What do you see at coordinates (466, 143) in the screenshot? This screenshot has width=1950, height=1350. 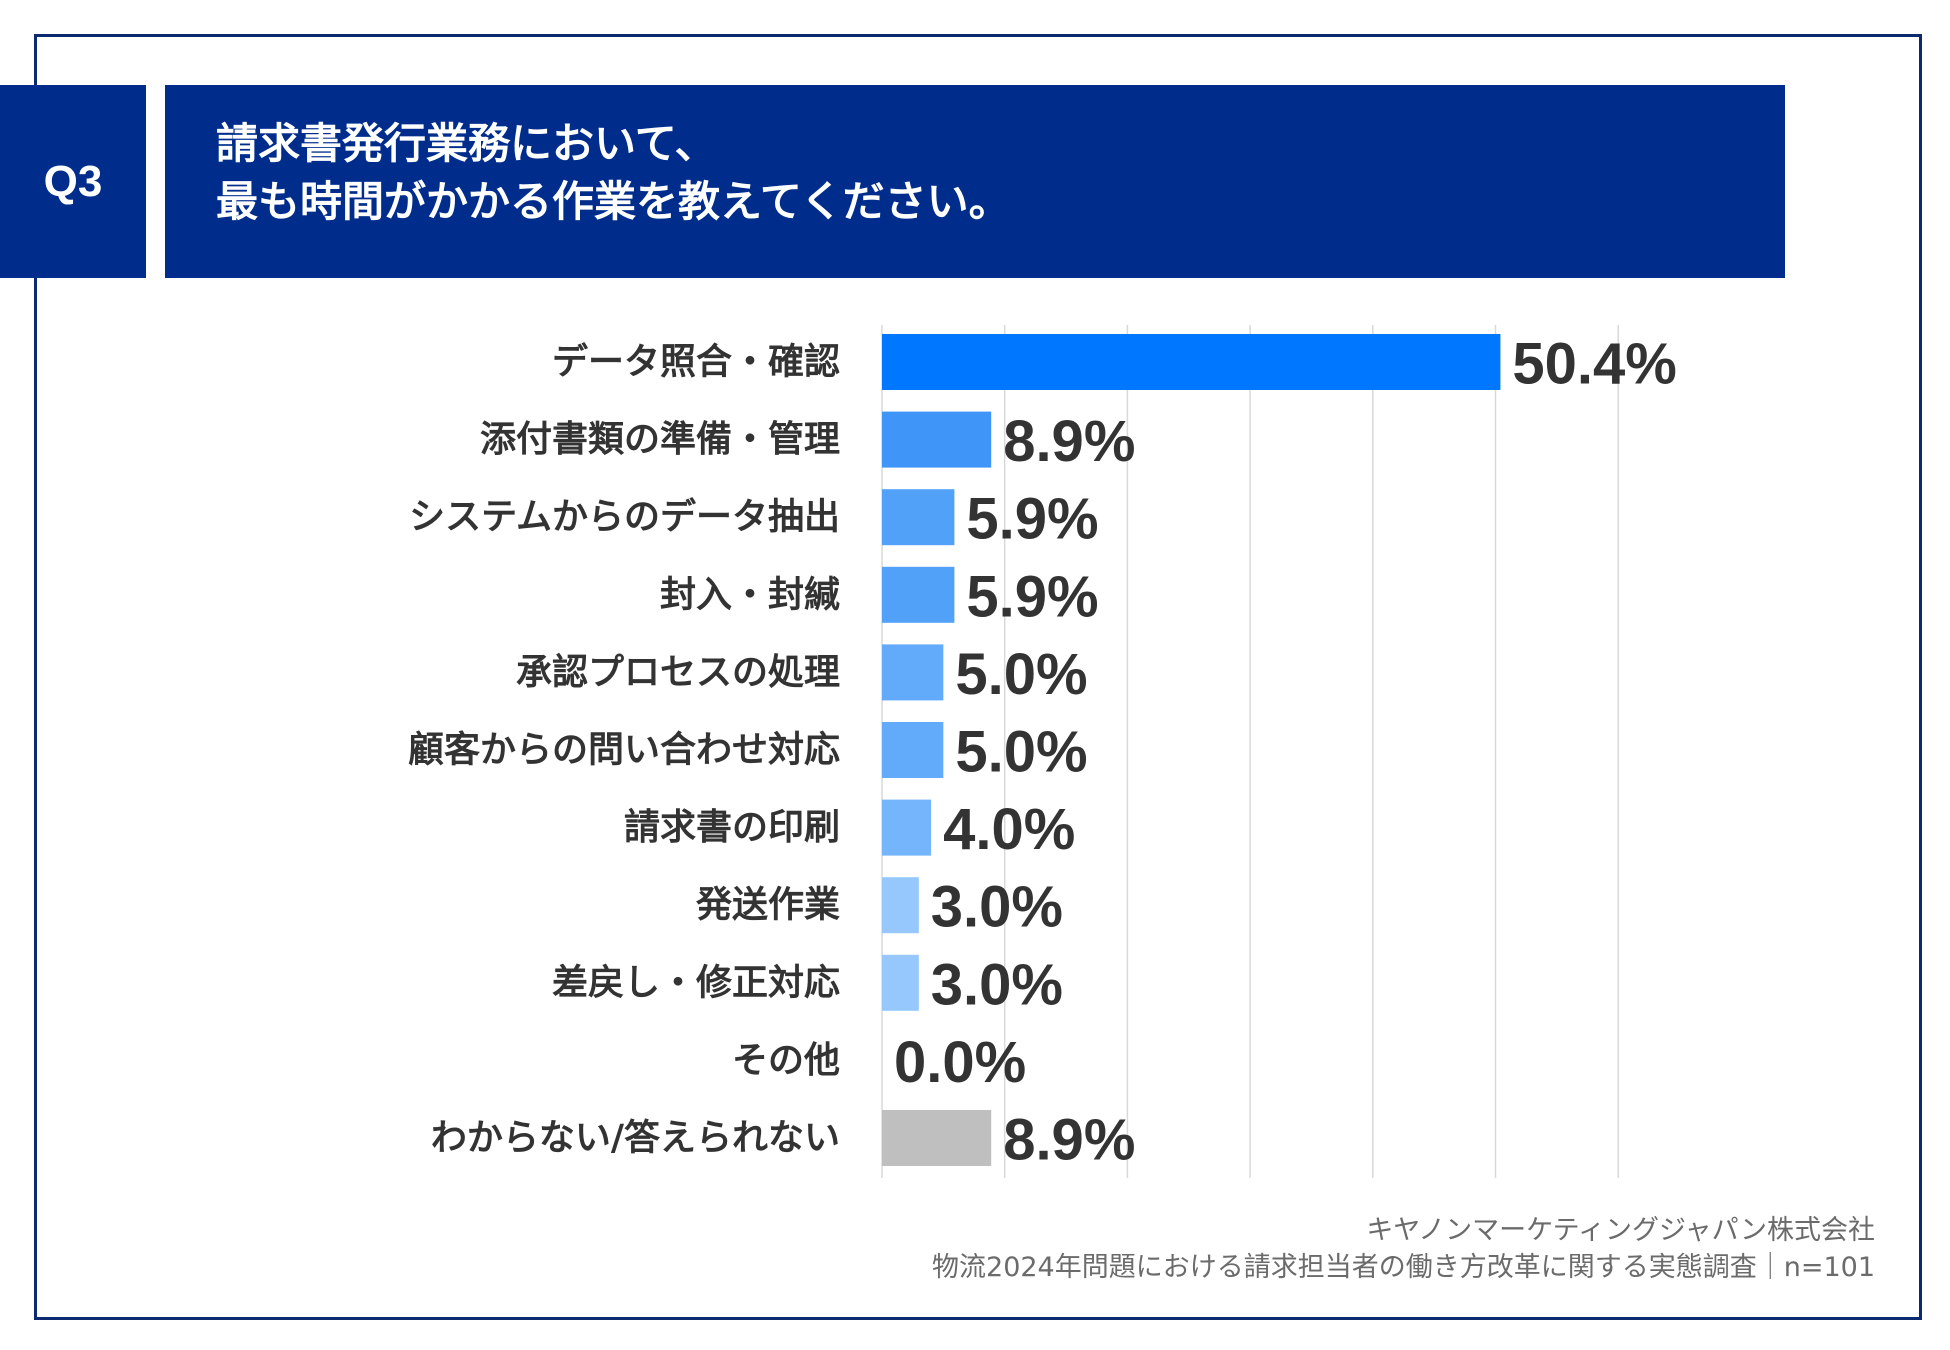 I see `question-title-line1: 請求書発行業務において、` at bounding box center [466, 143].